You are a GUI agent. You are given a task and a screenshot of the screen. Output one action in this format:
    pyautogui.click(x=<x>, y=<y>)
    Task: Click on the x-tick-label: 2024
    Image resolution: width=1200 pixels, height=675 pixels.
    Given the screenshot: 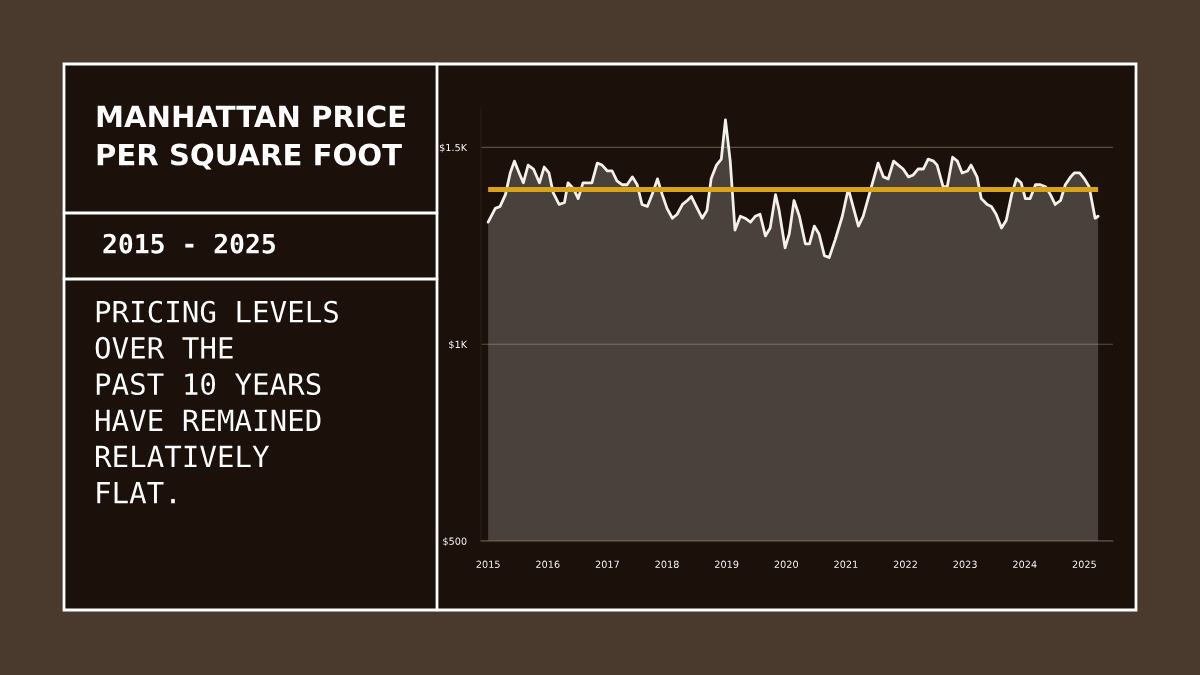 What is the action you would take?
    pyautogui.click(x=1025, y=564)
    